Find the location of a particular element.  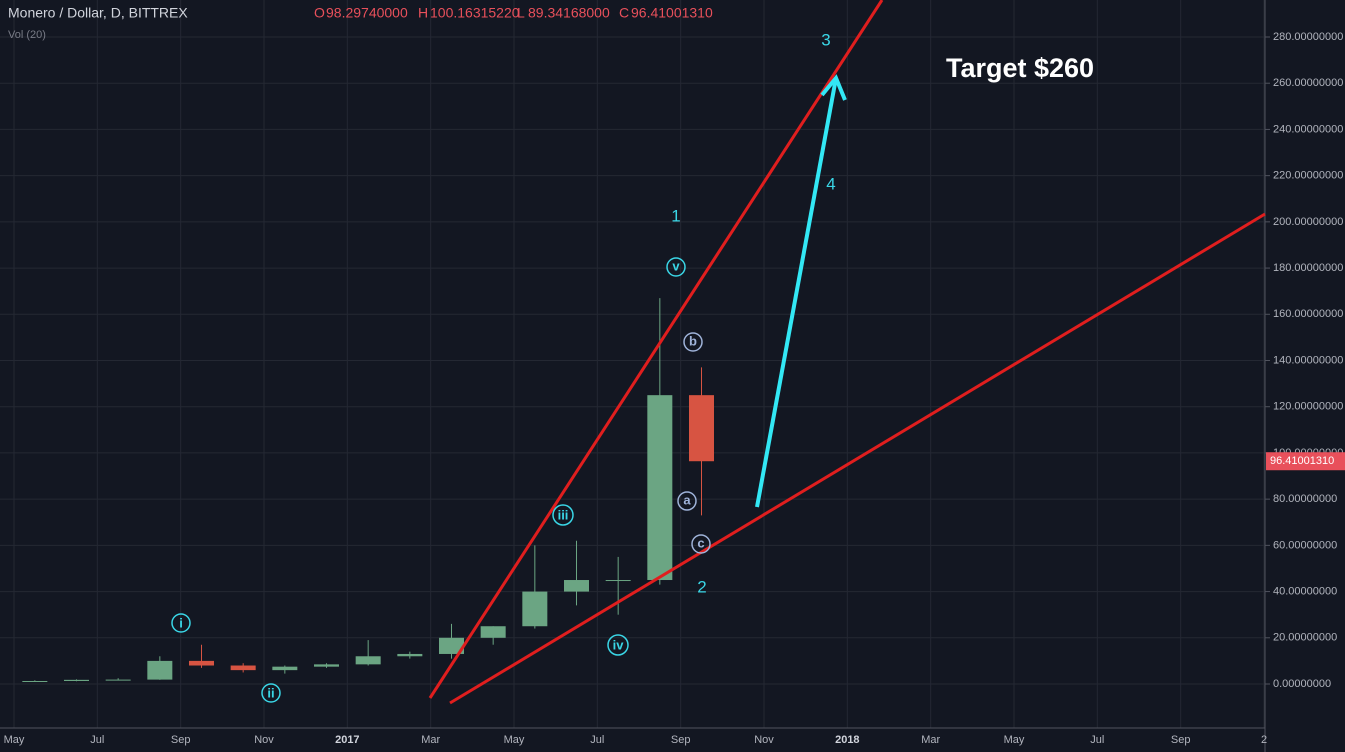

y-tick-label: 0.00000000 is located at coordinates (1302, 684).